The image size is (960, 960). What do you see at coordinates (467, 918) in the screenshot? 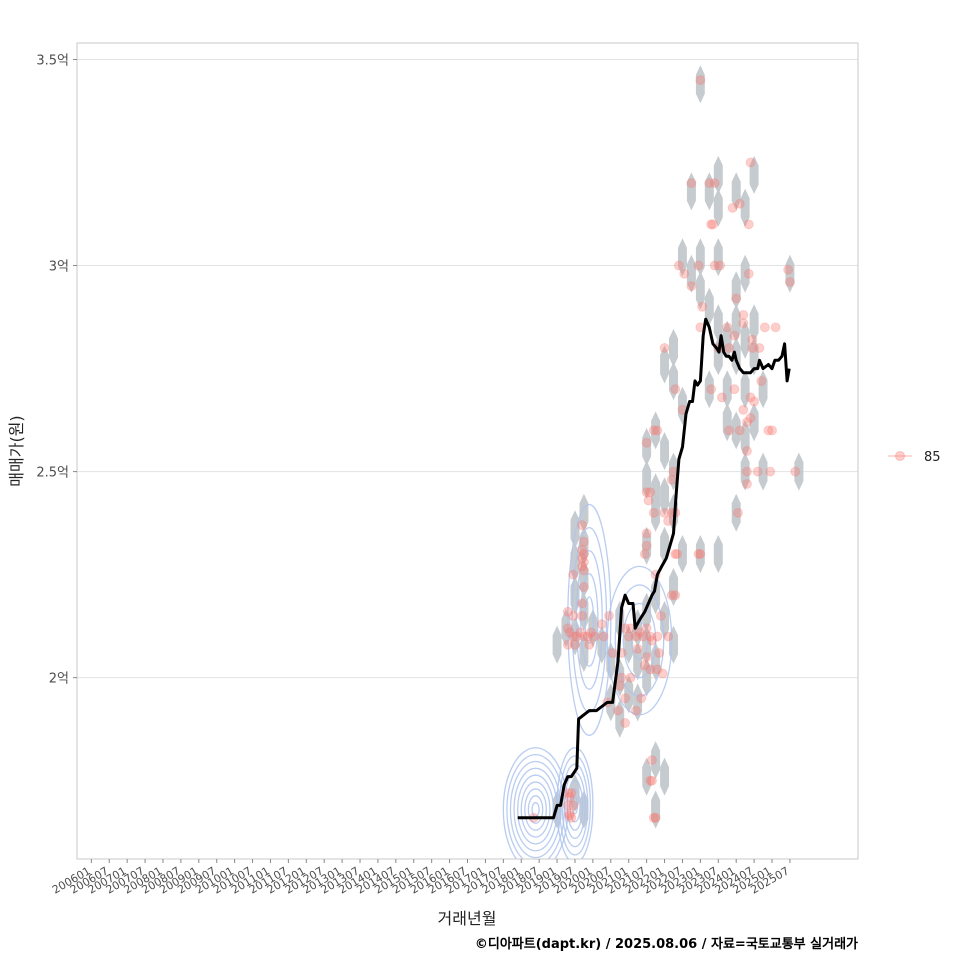
I see `x-axis-title: 거래년월` at bounding box center [467, 918].